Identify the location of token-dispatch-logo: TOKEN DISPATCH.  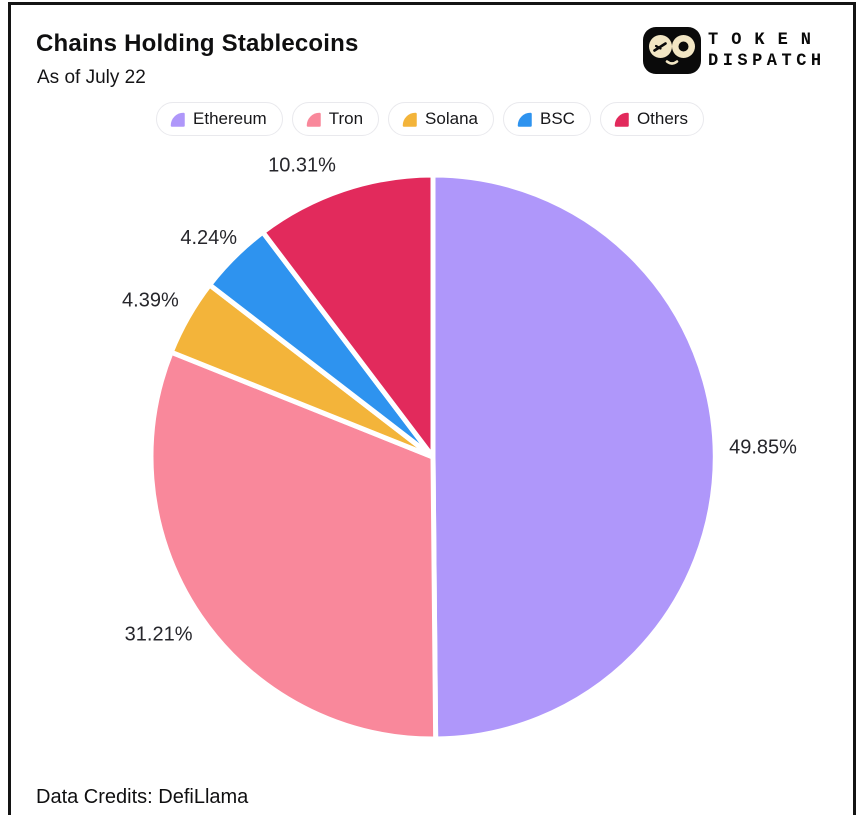
(741, 50).